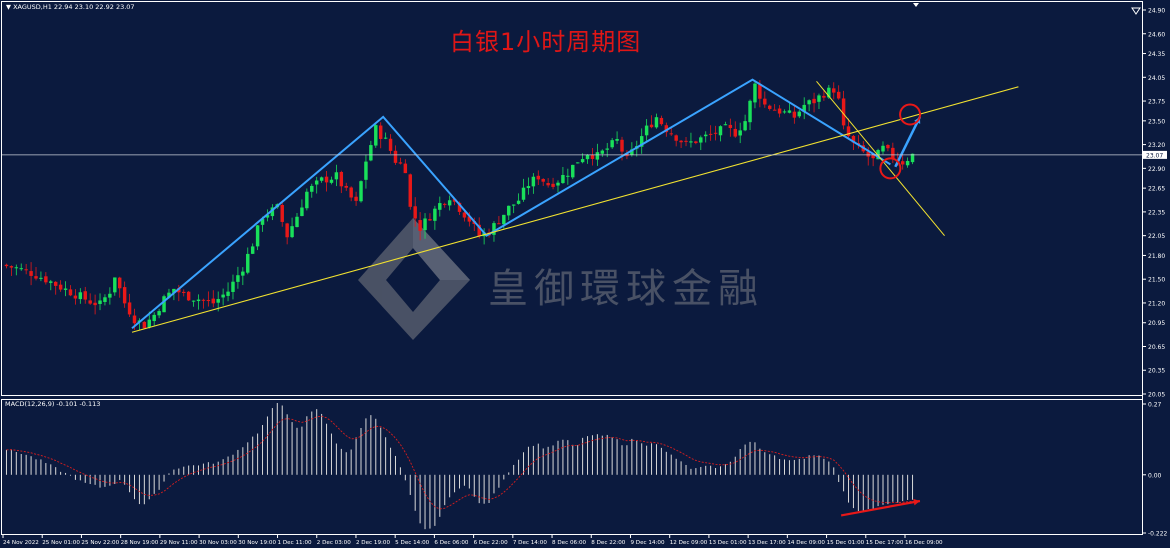 The height and width of the screenshot is (548, 1170). What do you see at coordinates (916, 502) in the screenshot?
I see `arrow-head-icon` at bounding box center [916, 502].